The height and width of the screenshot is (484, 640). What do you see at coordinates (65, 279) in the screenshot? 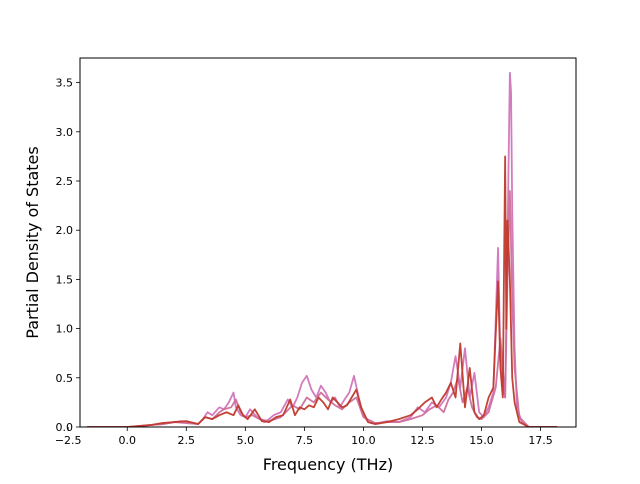
I see `y-tick-label: 1.5` at bounding box center [65, 279].